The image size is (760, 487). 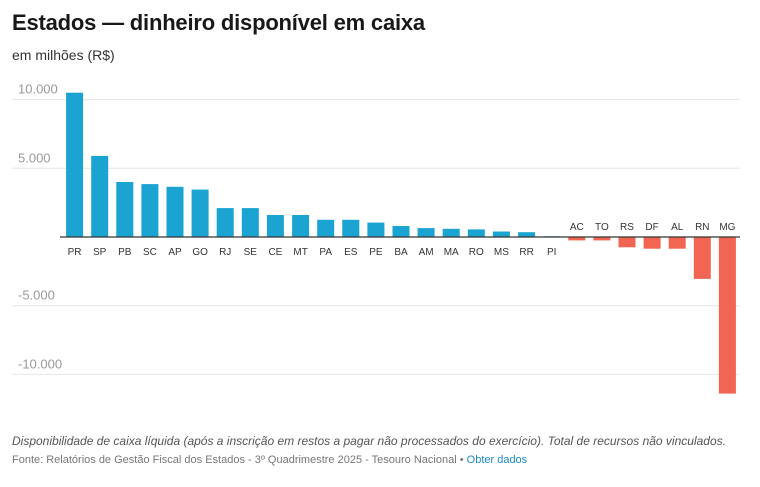 I want to click on bar-to, so click(x=602, y=239).